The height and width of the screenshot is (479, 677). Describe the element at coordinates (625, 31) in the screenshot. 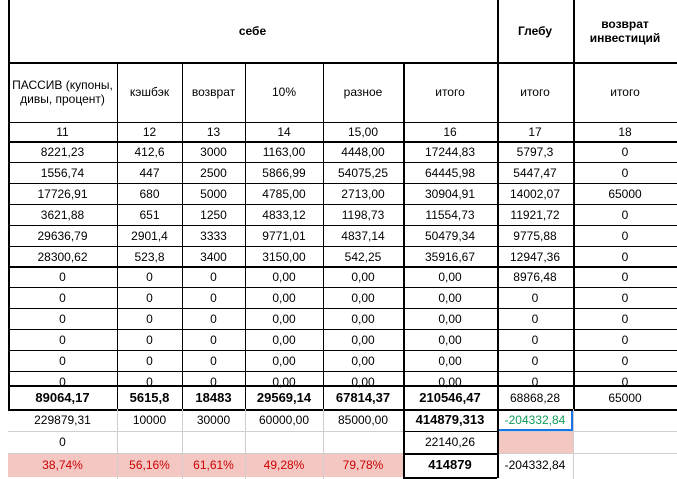

I see `header-vozvrat-investitsiy: возврат инвестиций` at that location.